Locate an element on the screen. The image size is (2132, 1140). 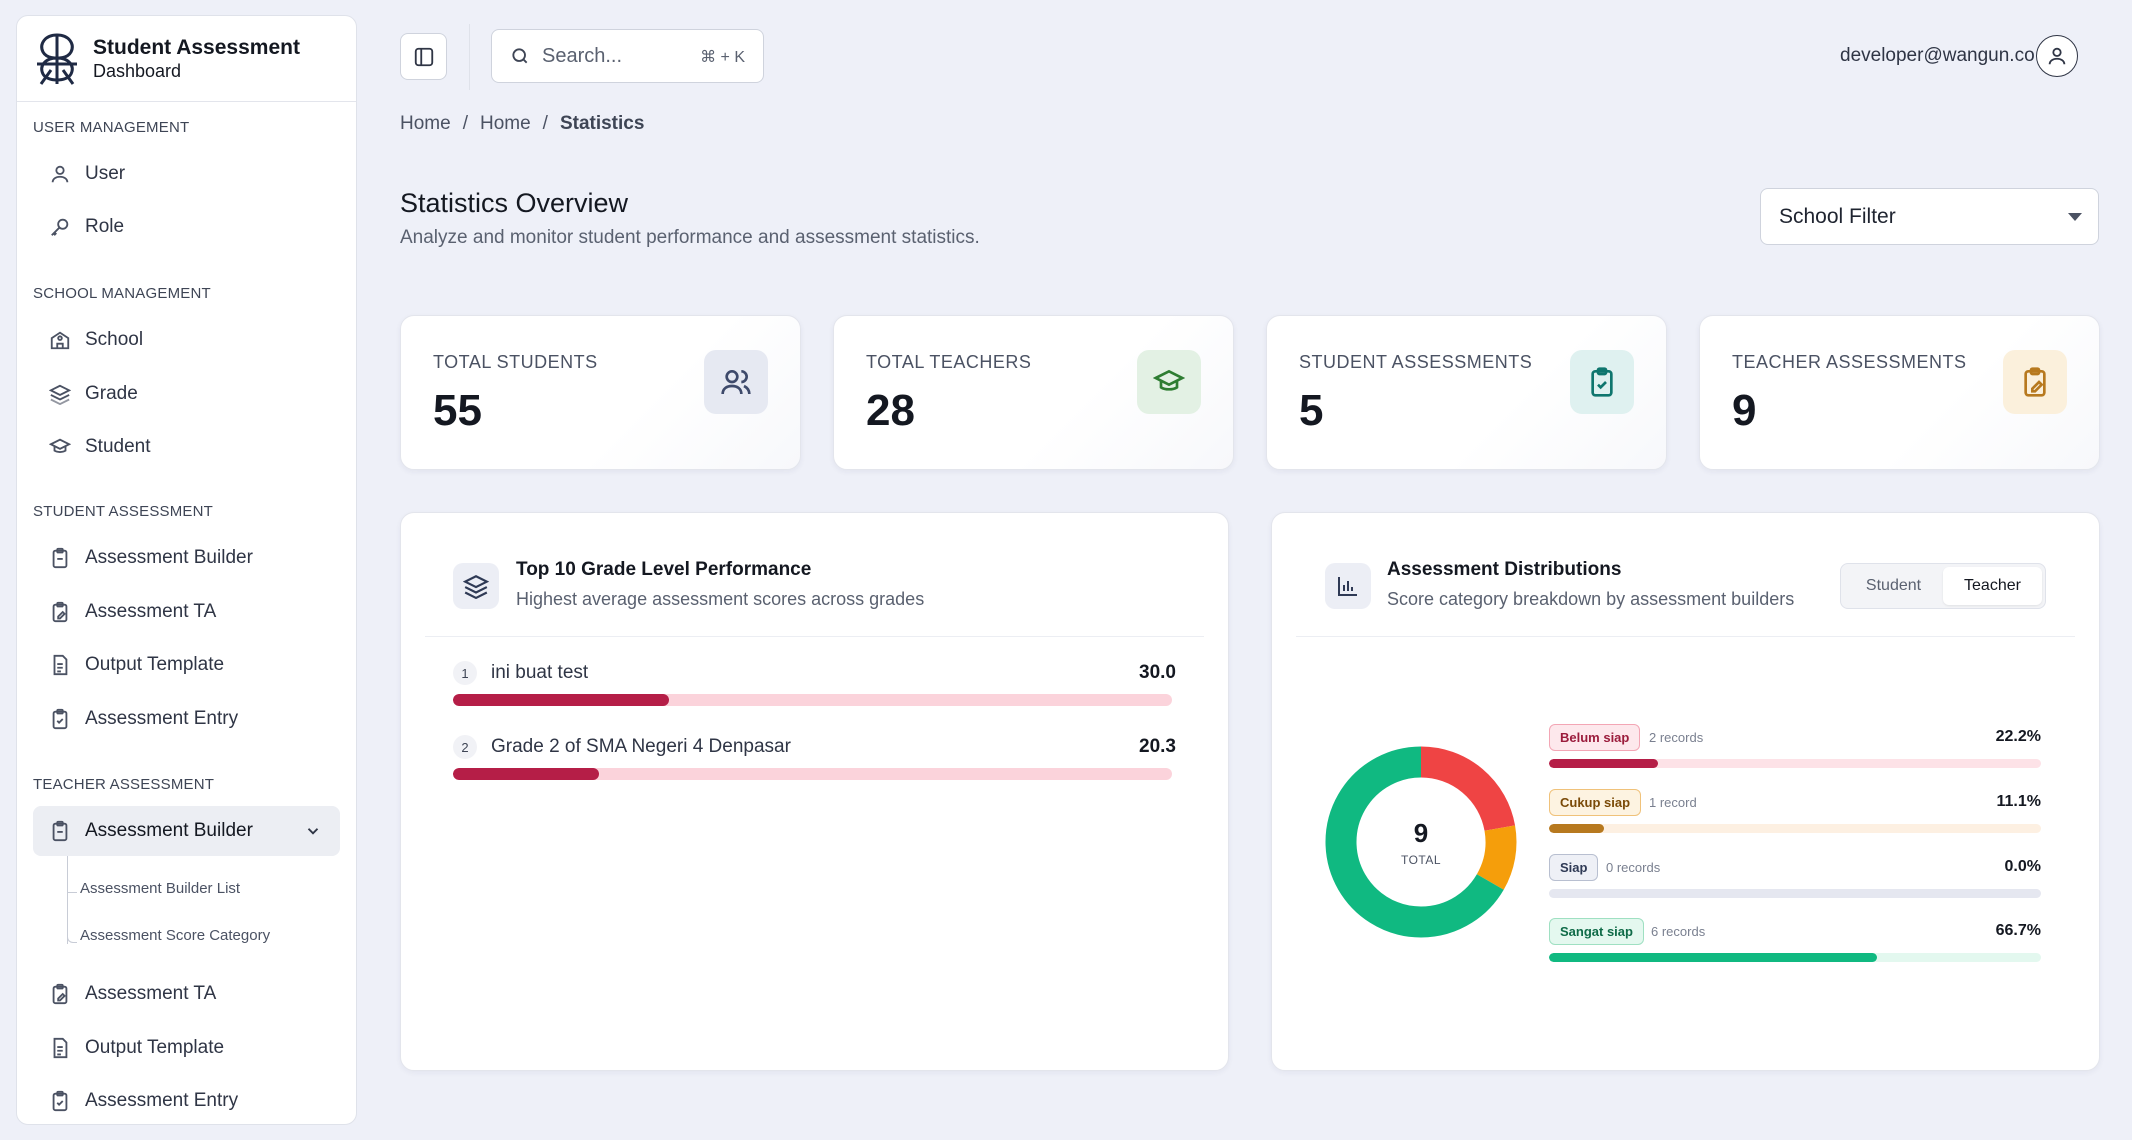
grade-score: 30.0 is located at coordinates (1157, 672).